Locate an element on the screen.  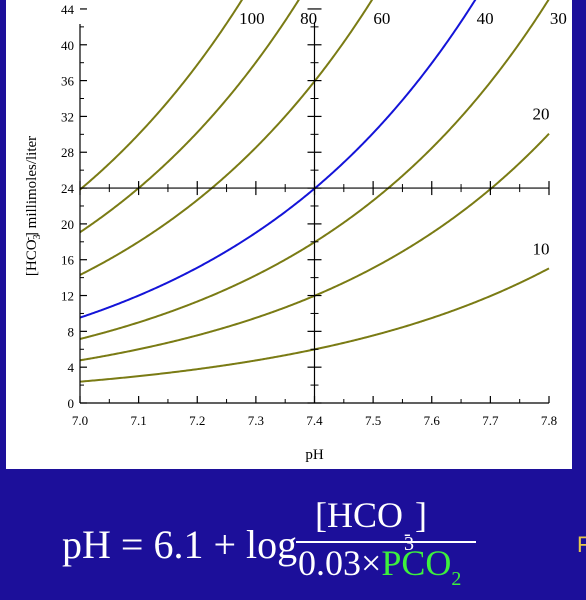
denominator-accent: PCO is located at coordinates (416, 563).